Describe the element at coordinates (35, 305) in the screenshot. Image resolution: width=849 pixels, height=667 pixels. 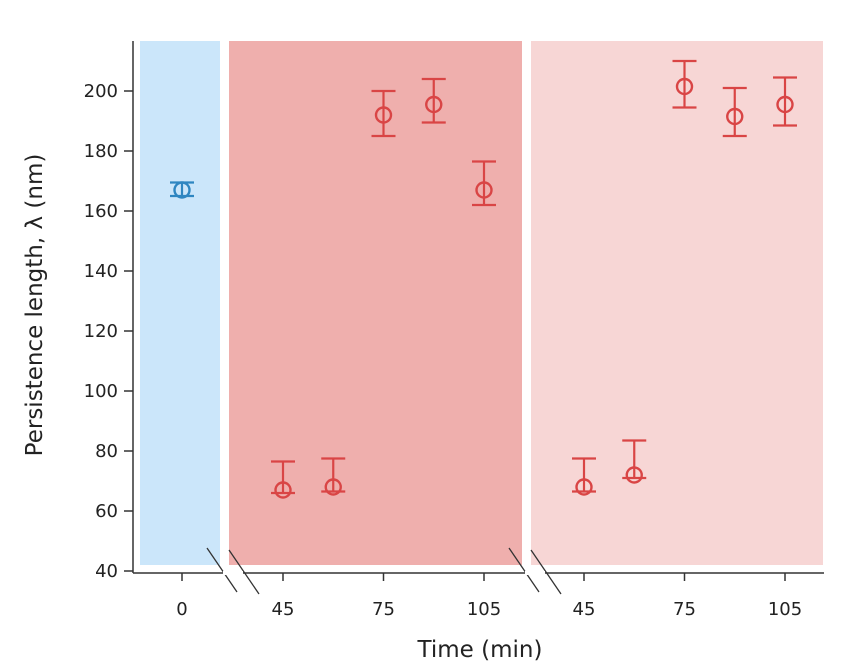
I see `y-axis-title: Persistence length, λ (nm)` at that location.